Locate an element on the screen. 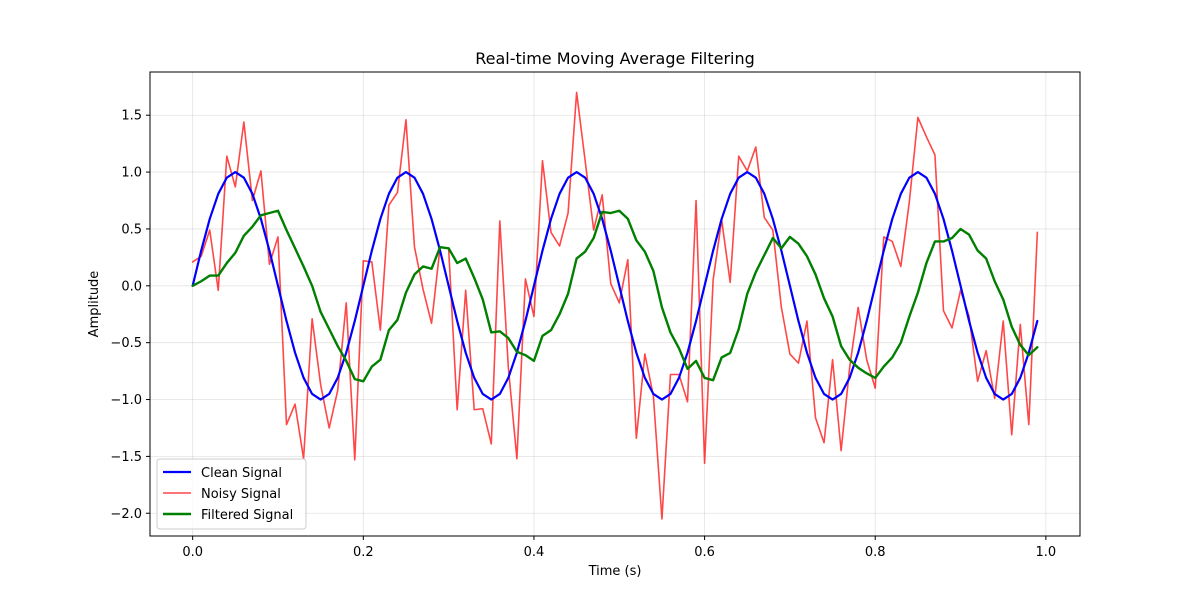  y-tick-label: −0.5 is located at coordinates (126, 343).